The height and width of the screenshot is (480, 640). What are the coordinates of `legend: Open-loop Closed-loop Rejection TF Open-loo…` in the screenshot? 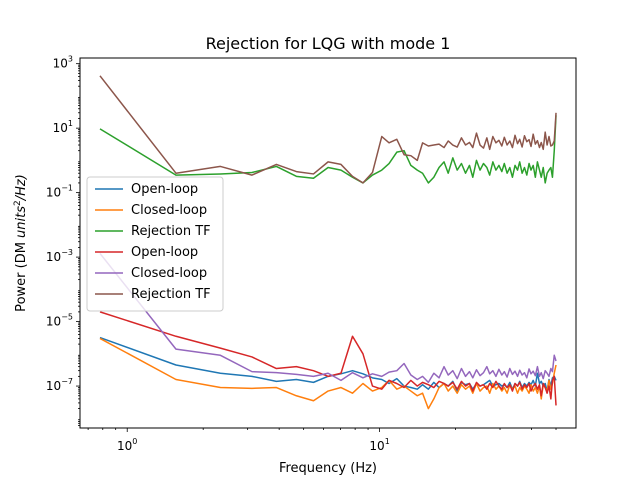 It's located at (155, 244).